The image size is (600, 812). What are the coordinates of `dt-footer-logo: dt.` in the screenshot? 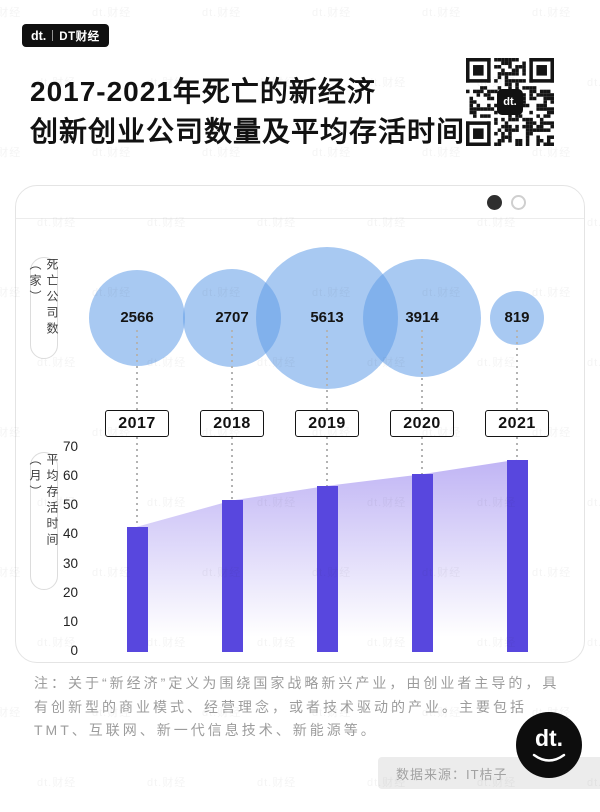 It's located at (549, 745).